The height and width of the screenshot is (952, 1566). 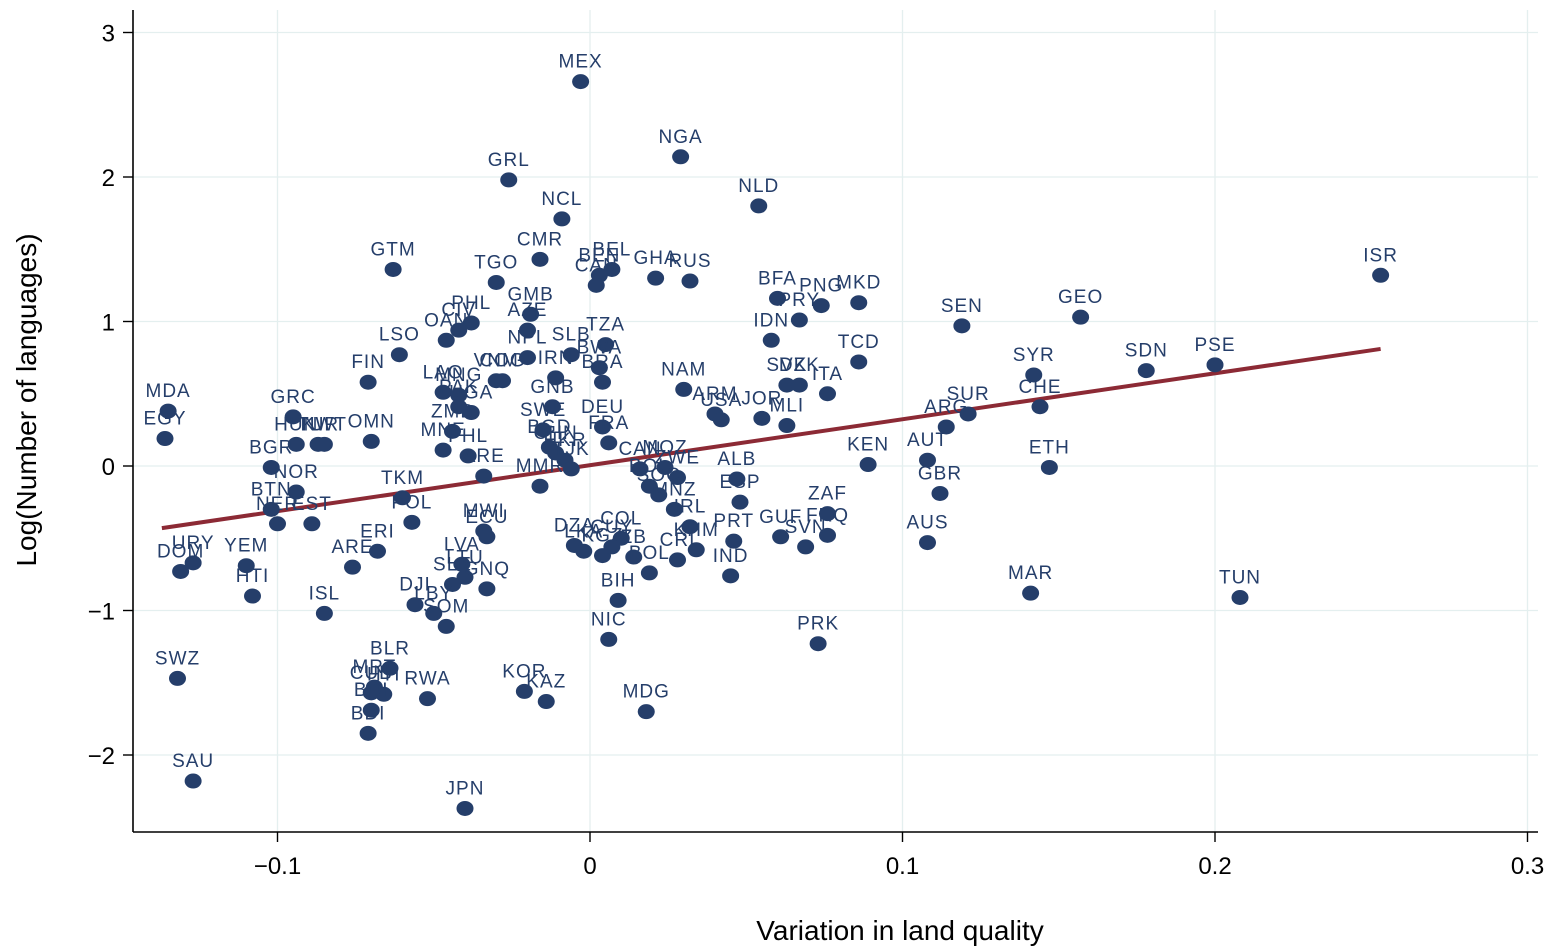 I want to click on point-label-mmr: MMR, so click(x=540, y=466).